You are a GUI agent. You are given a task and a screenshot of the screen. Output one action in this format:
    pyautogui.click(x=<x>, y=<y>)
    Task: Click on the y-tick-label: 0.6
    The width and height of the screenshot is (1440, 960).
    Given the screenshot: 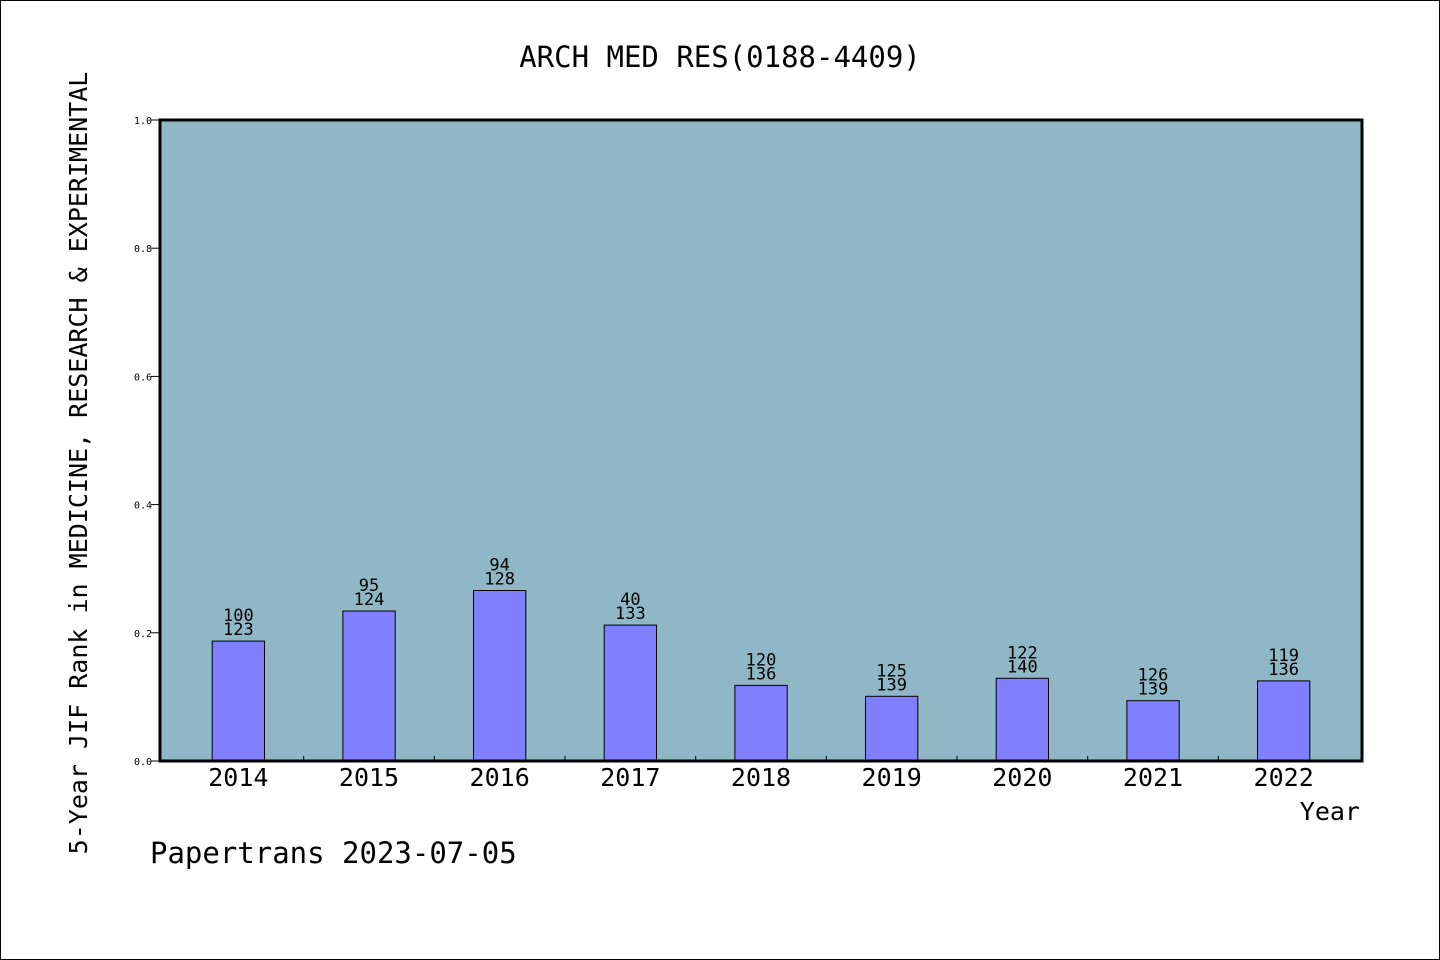 What is the action you would take?
    pyautogui.click(x=143, y=377)
    